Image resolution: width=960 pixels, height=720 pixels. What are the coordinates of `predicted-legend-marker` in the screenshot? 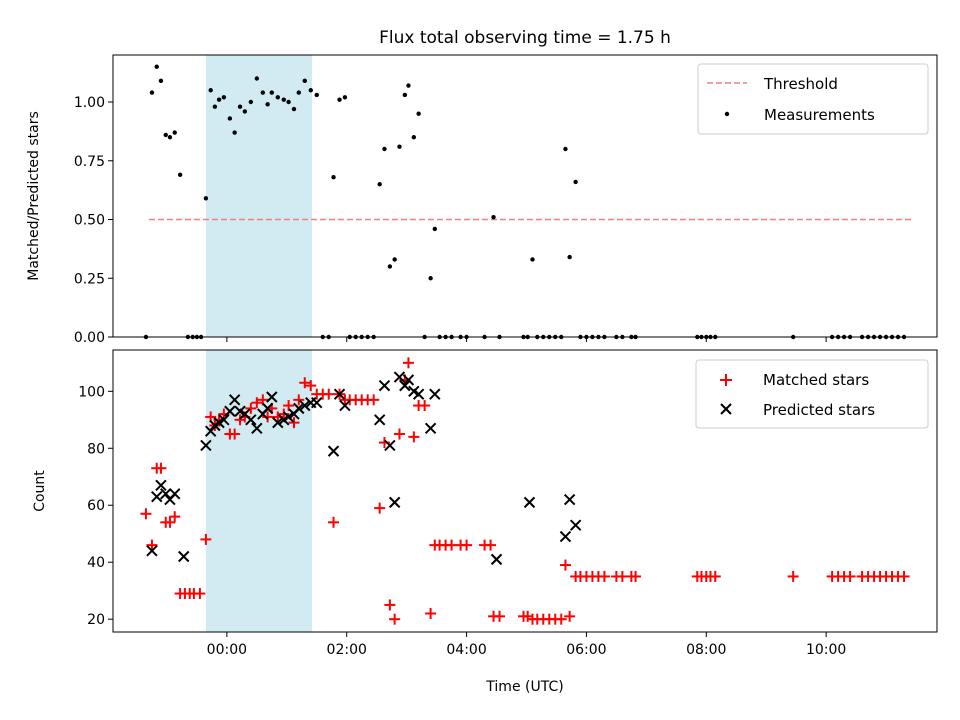 It's located at (726, 409).